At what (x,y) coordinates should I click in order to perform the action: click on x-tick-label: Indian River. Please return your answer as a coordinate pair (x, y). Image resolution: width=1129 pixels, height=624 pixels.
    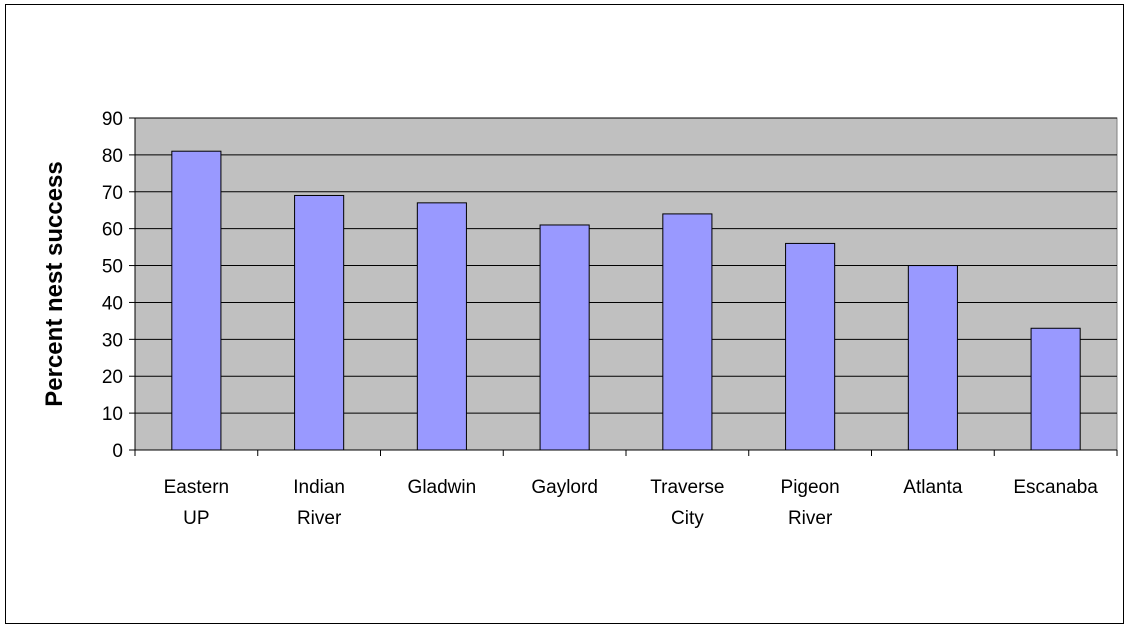
    Looking at the image, I should click on (319, 503).